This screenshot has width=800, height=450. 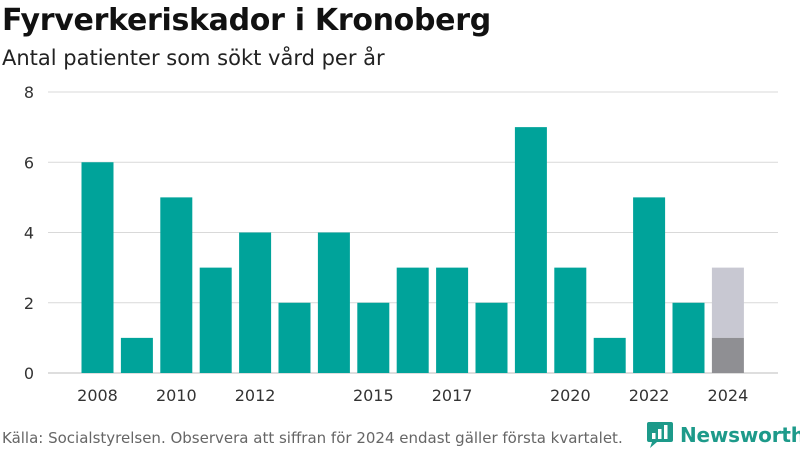 What do you see at coordinates (246, 20) in the screenshot?
I see `chart-title: Fyrverkeriskador i Kronoberg` at bounding box center [246, 20].